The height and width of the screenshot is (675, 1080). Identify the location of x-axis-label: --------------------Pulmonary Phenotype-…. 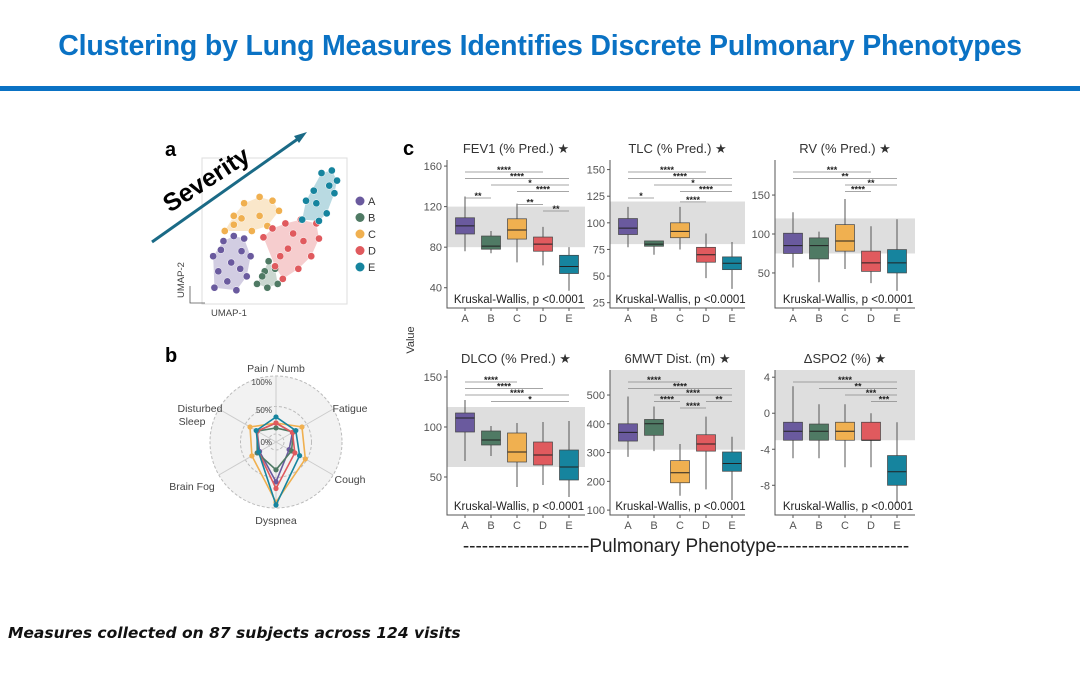
(686, 546).